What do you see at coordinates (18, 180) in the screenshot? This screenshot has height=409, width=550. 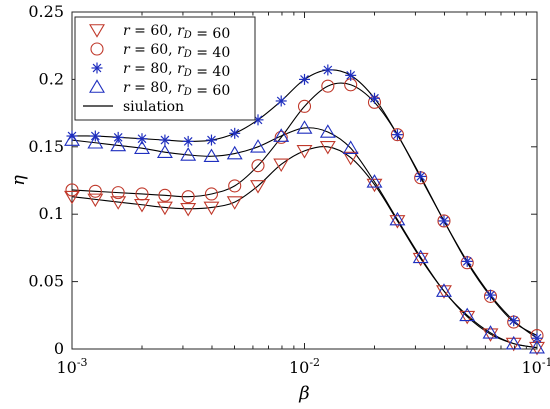 I see `y-axis-label: η` at bounding box center [18, 180].